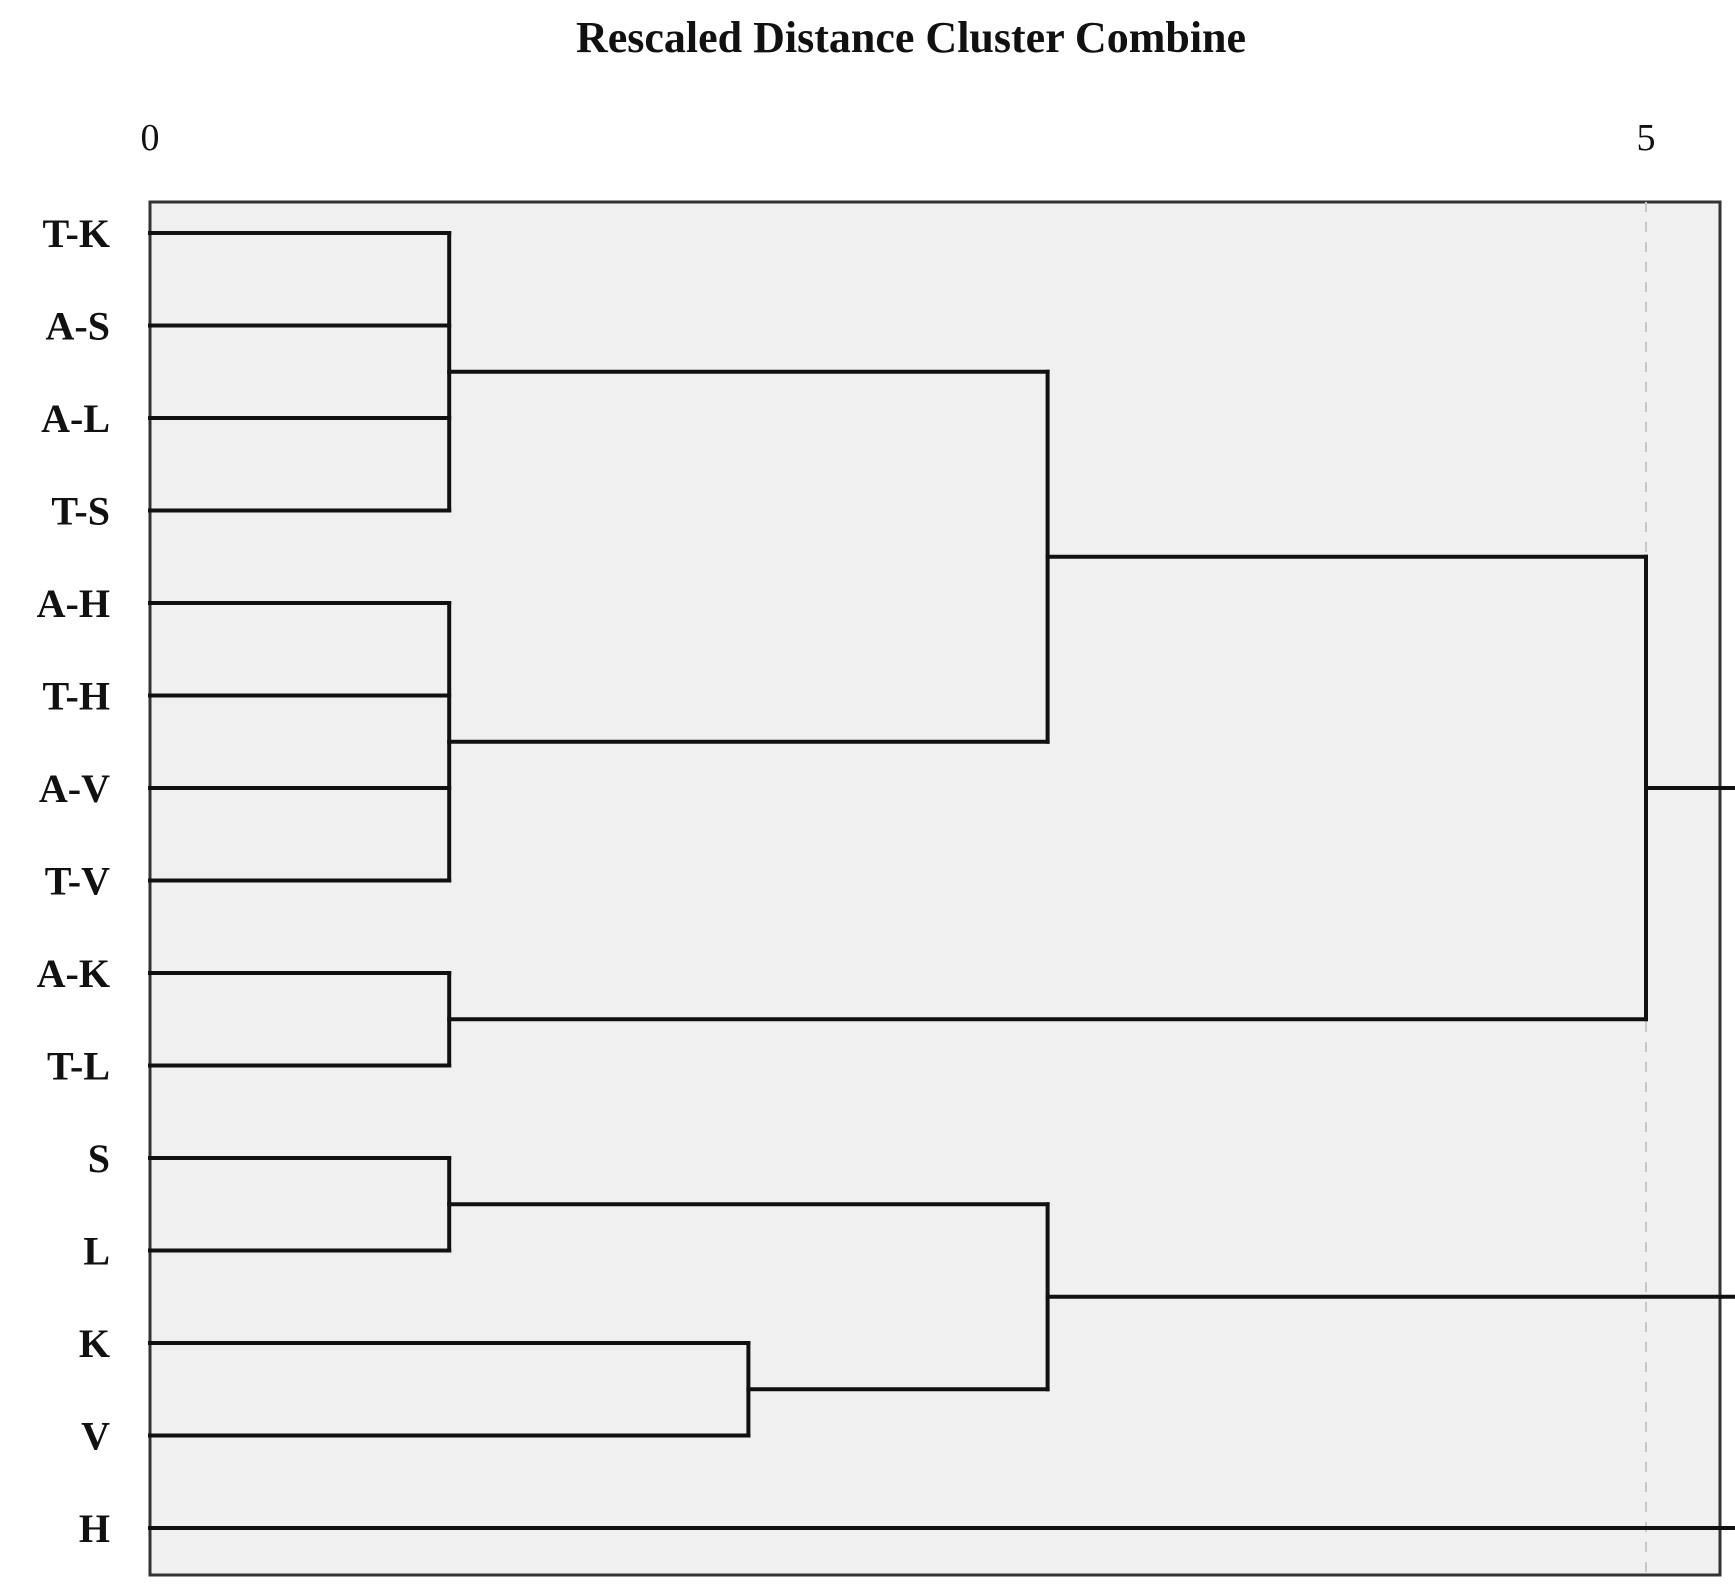  I want to click on leaf-label: T-K, so click(76, 233).